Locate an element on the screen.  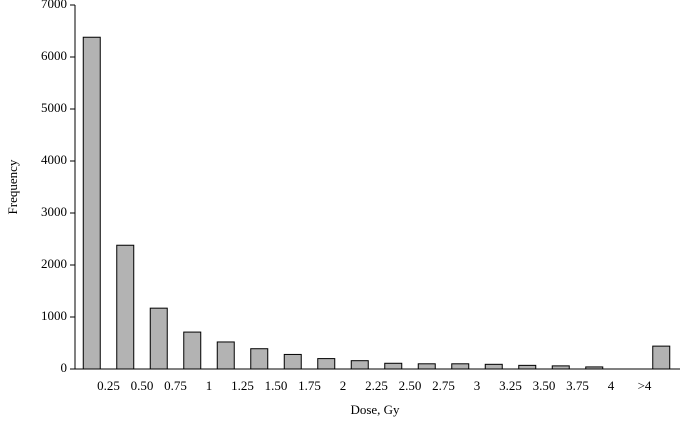
x-tick-label: 3.75 is located at coordinates (577, 385).